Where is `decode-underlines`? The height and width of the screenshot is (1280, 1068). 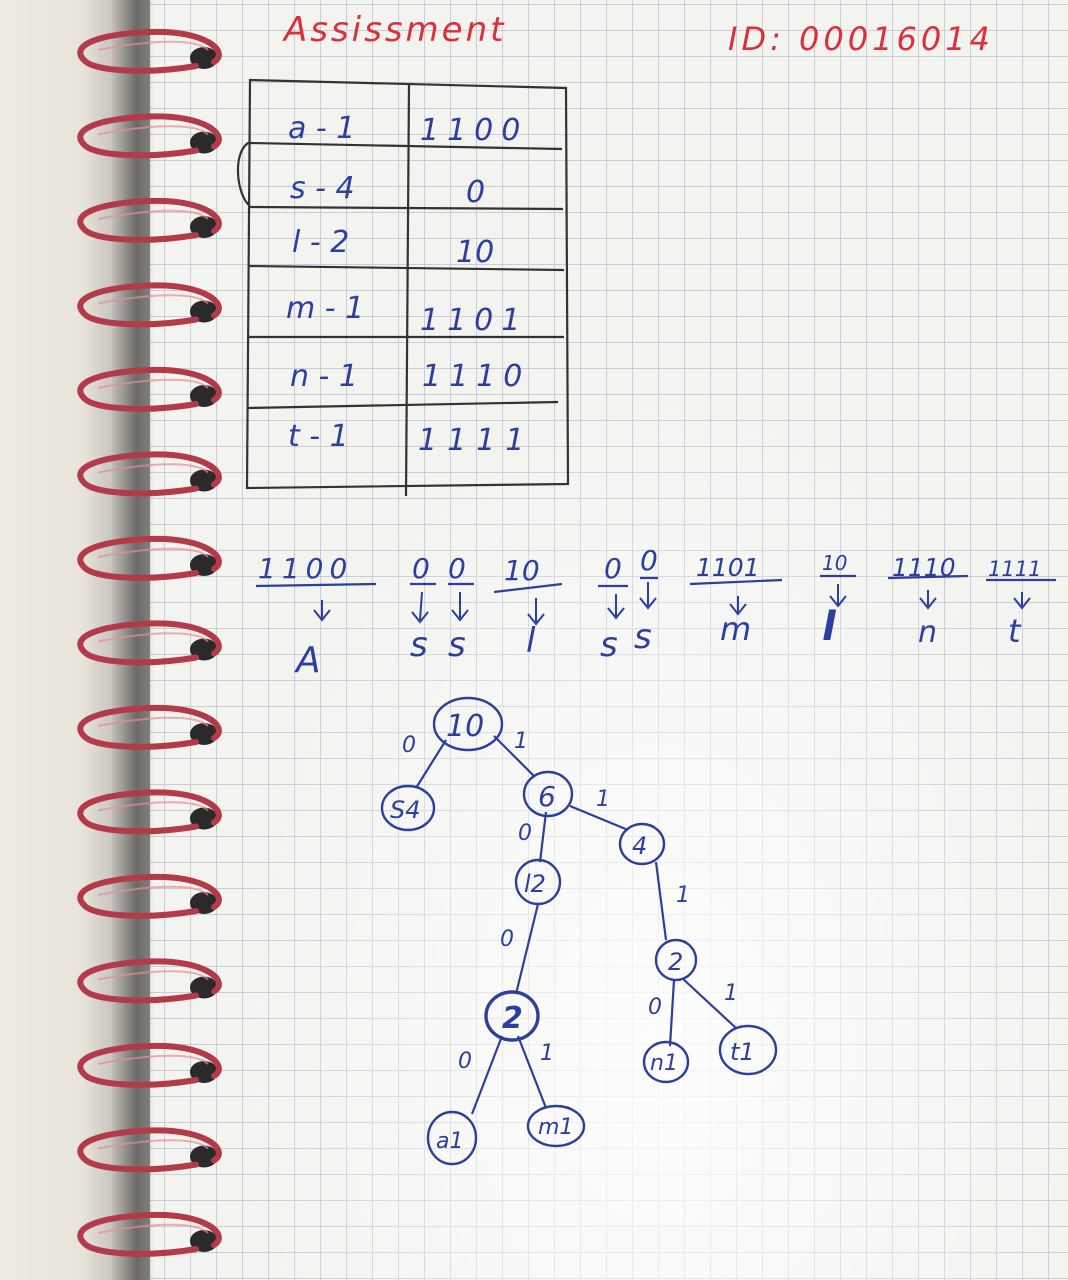
decode-underlines is located at coordinates (655, 584).